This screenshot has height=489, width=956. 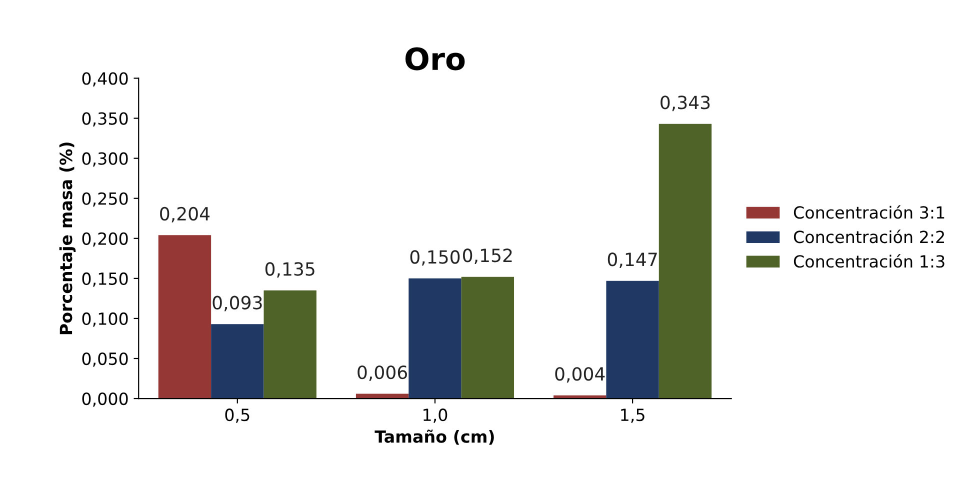 What do you see at coordinates (434, 437) in the screenshot?
I see `x-axis-title: Tamaño (cm)` at bounding box center [434, 437].